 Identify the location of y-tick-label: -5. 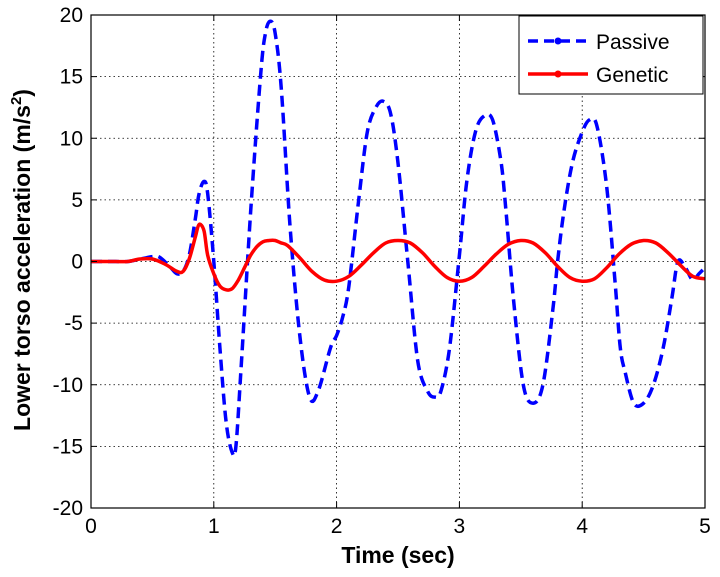
(73, 323).